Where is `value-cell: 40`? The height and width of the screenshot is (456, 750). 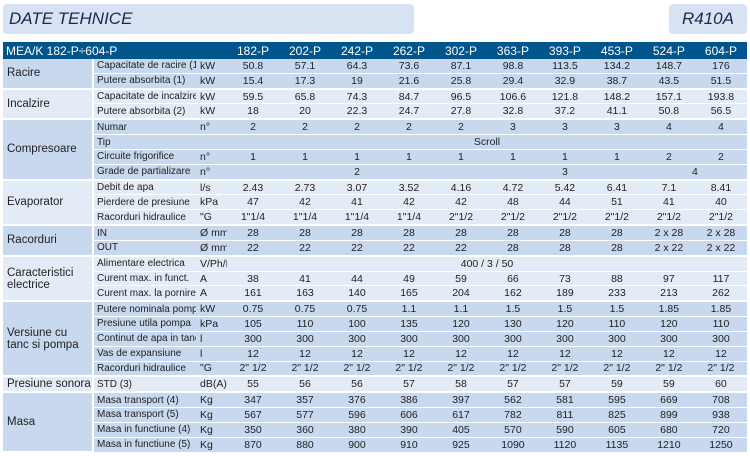 value-cell: 40 is located at coordinates (720, 202).